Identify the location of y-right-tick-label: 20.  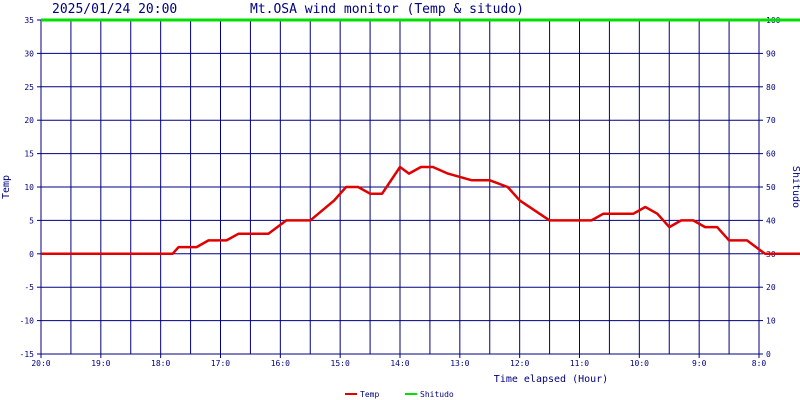
(771, 287).